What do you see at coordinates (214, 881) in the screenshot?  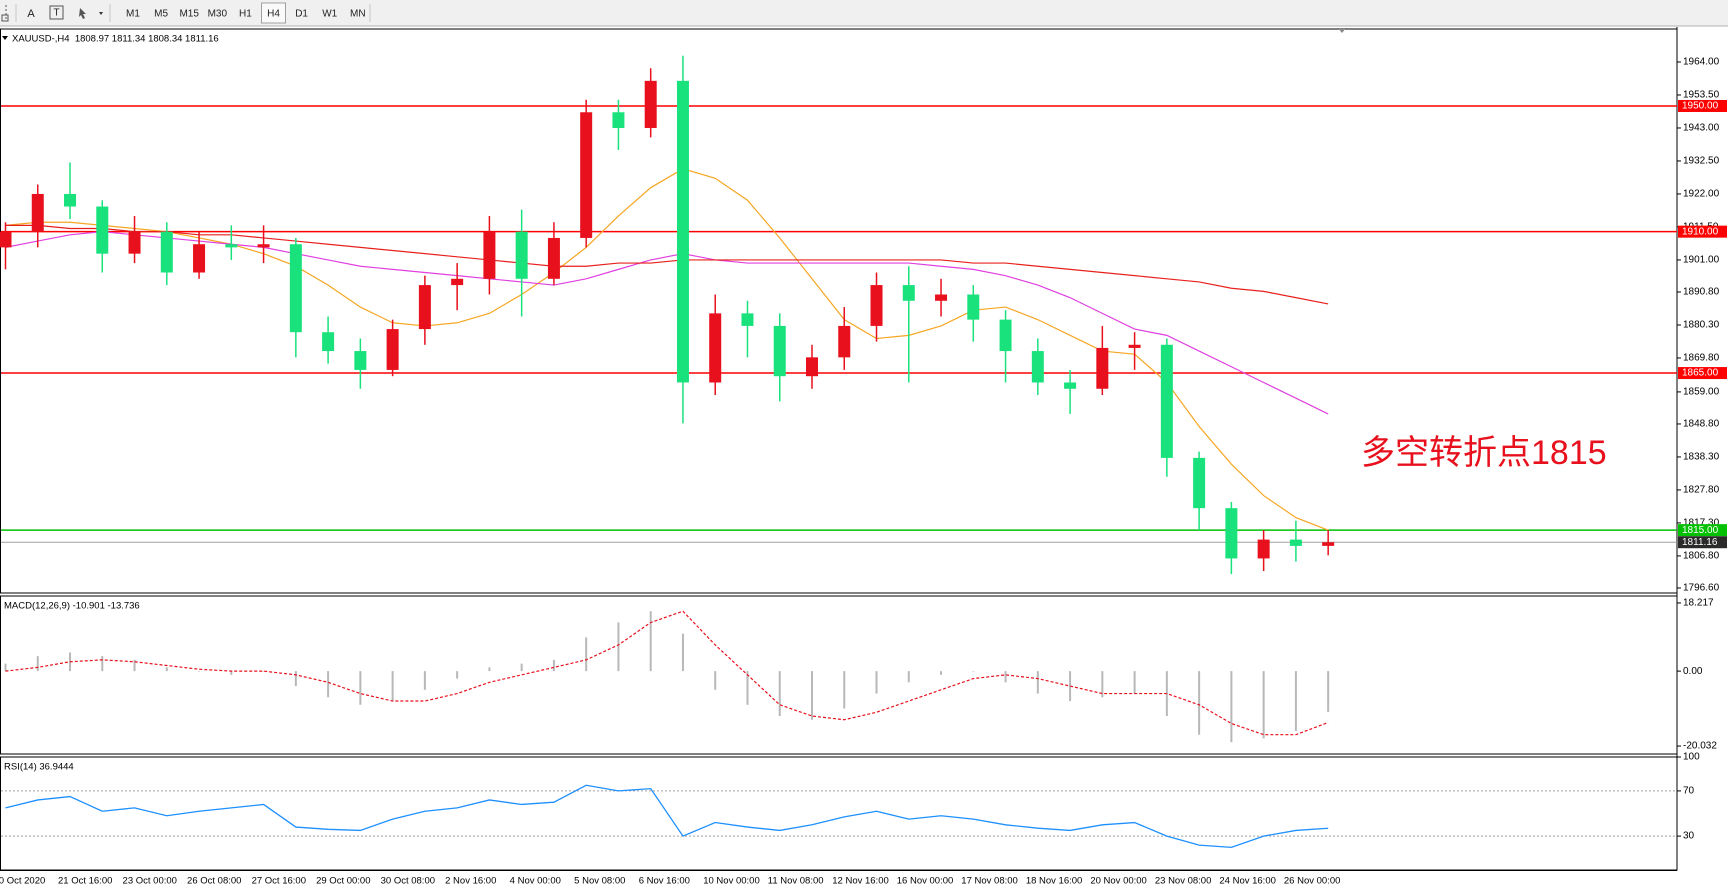 I see `x-tick-label: 26 Oct 08:00` at bounding box center [214, 881].